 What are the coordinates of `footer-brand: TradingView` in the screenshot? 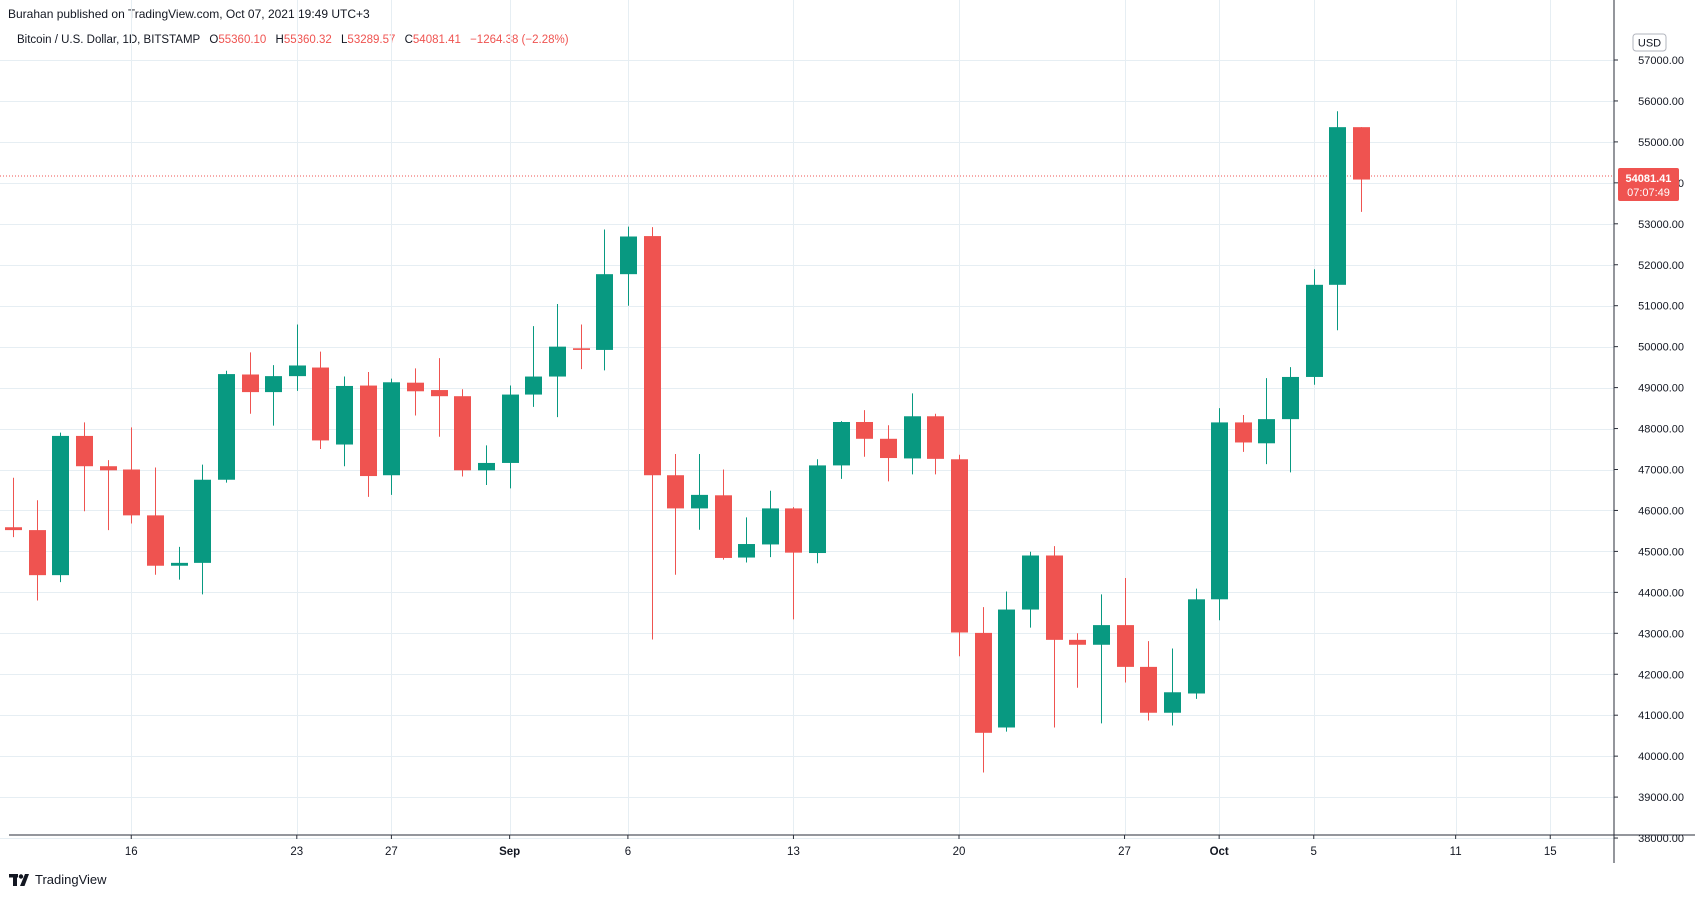 It's located at (58, 879).